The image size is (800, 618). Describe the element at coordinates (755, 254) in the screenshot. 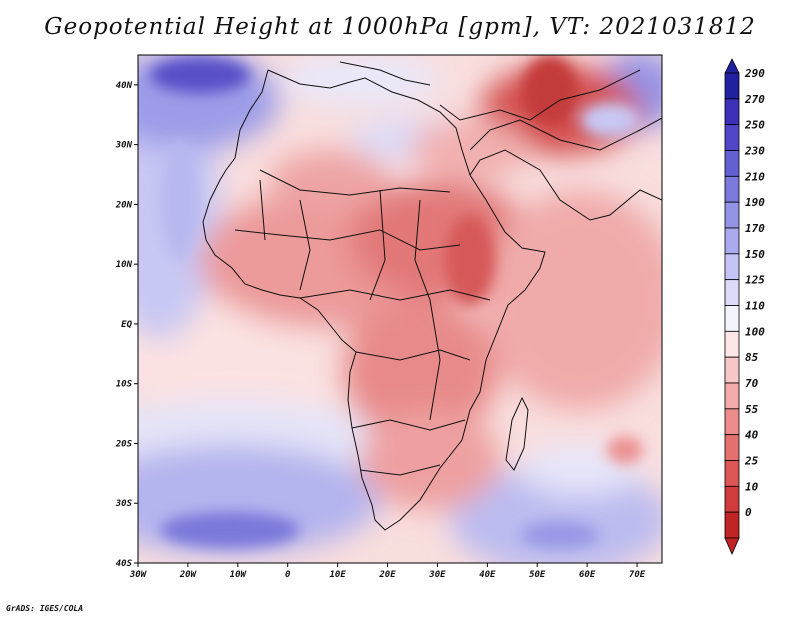

I see `colorbar-label: 150` at that location.